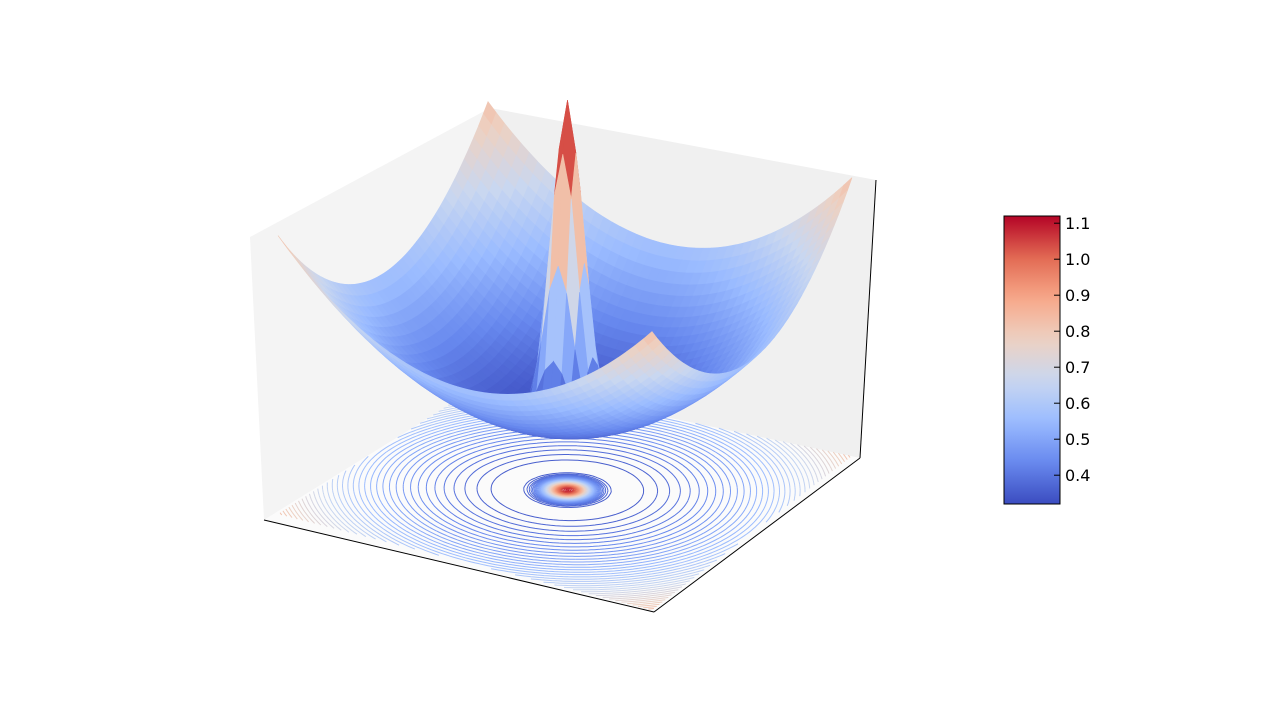 Image resolution: width=1280 pixels, height=720 pixels. I want to click on colorbar-ticks: 0.4 0.5 0.6 0.7 0.8 0.9 1.0 1.1, so click(1072, 349).